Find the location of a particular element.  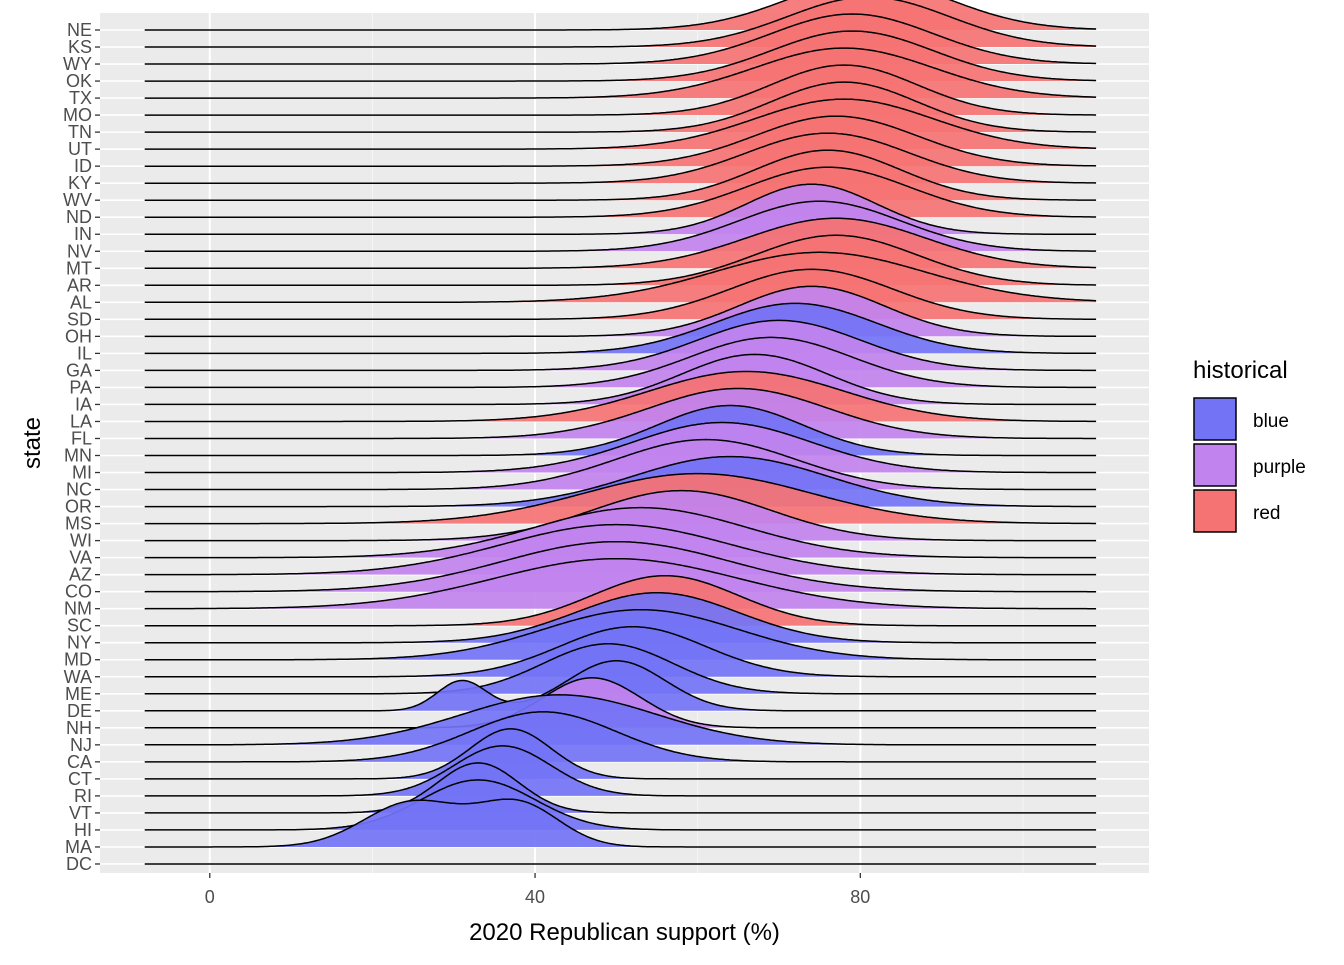

y-tick-label: IL is located at coordinates (84, 353).